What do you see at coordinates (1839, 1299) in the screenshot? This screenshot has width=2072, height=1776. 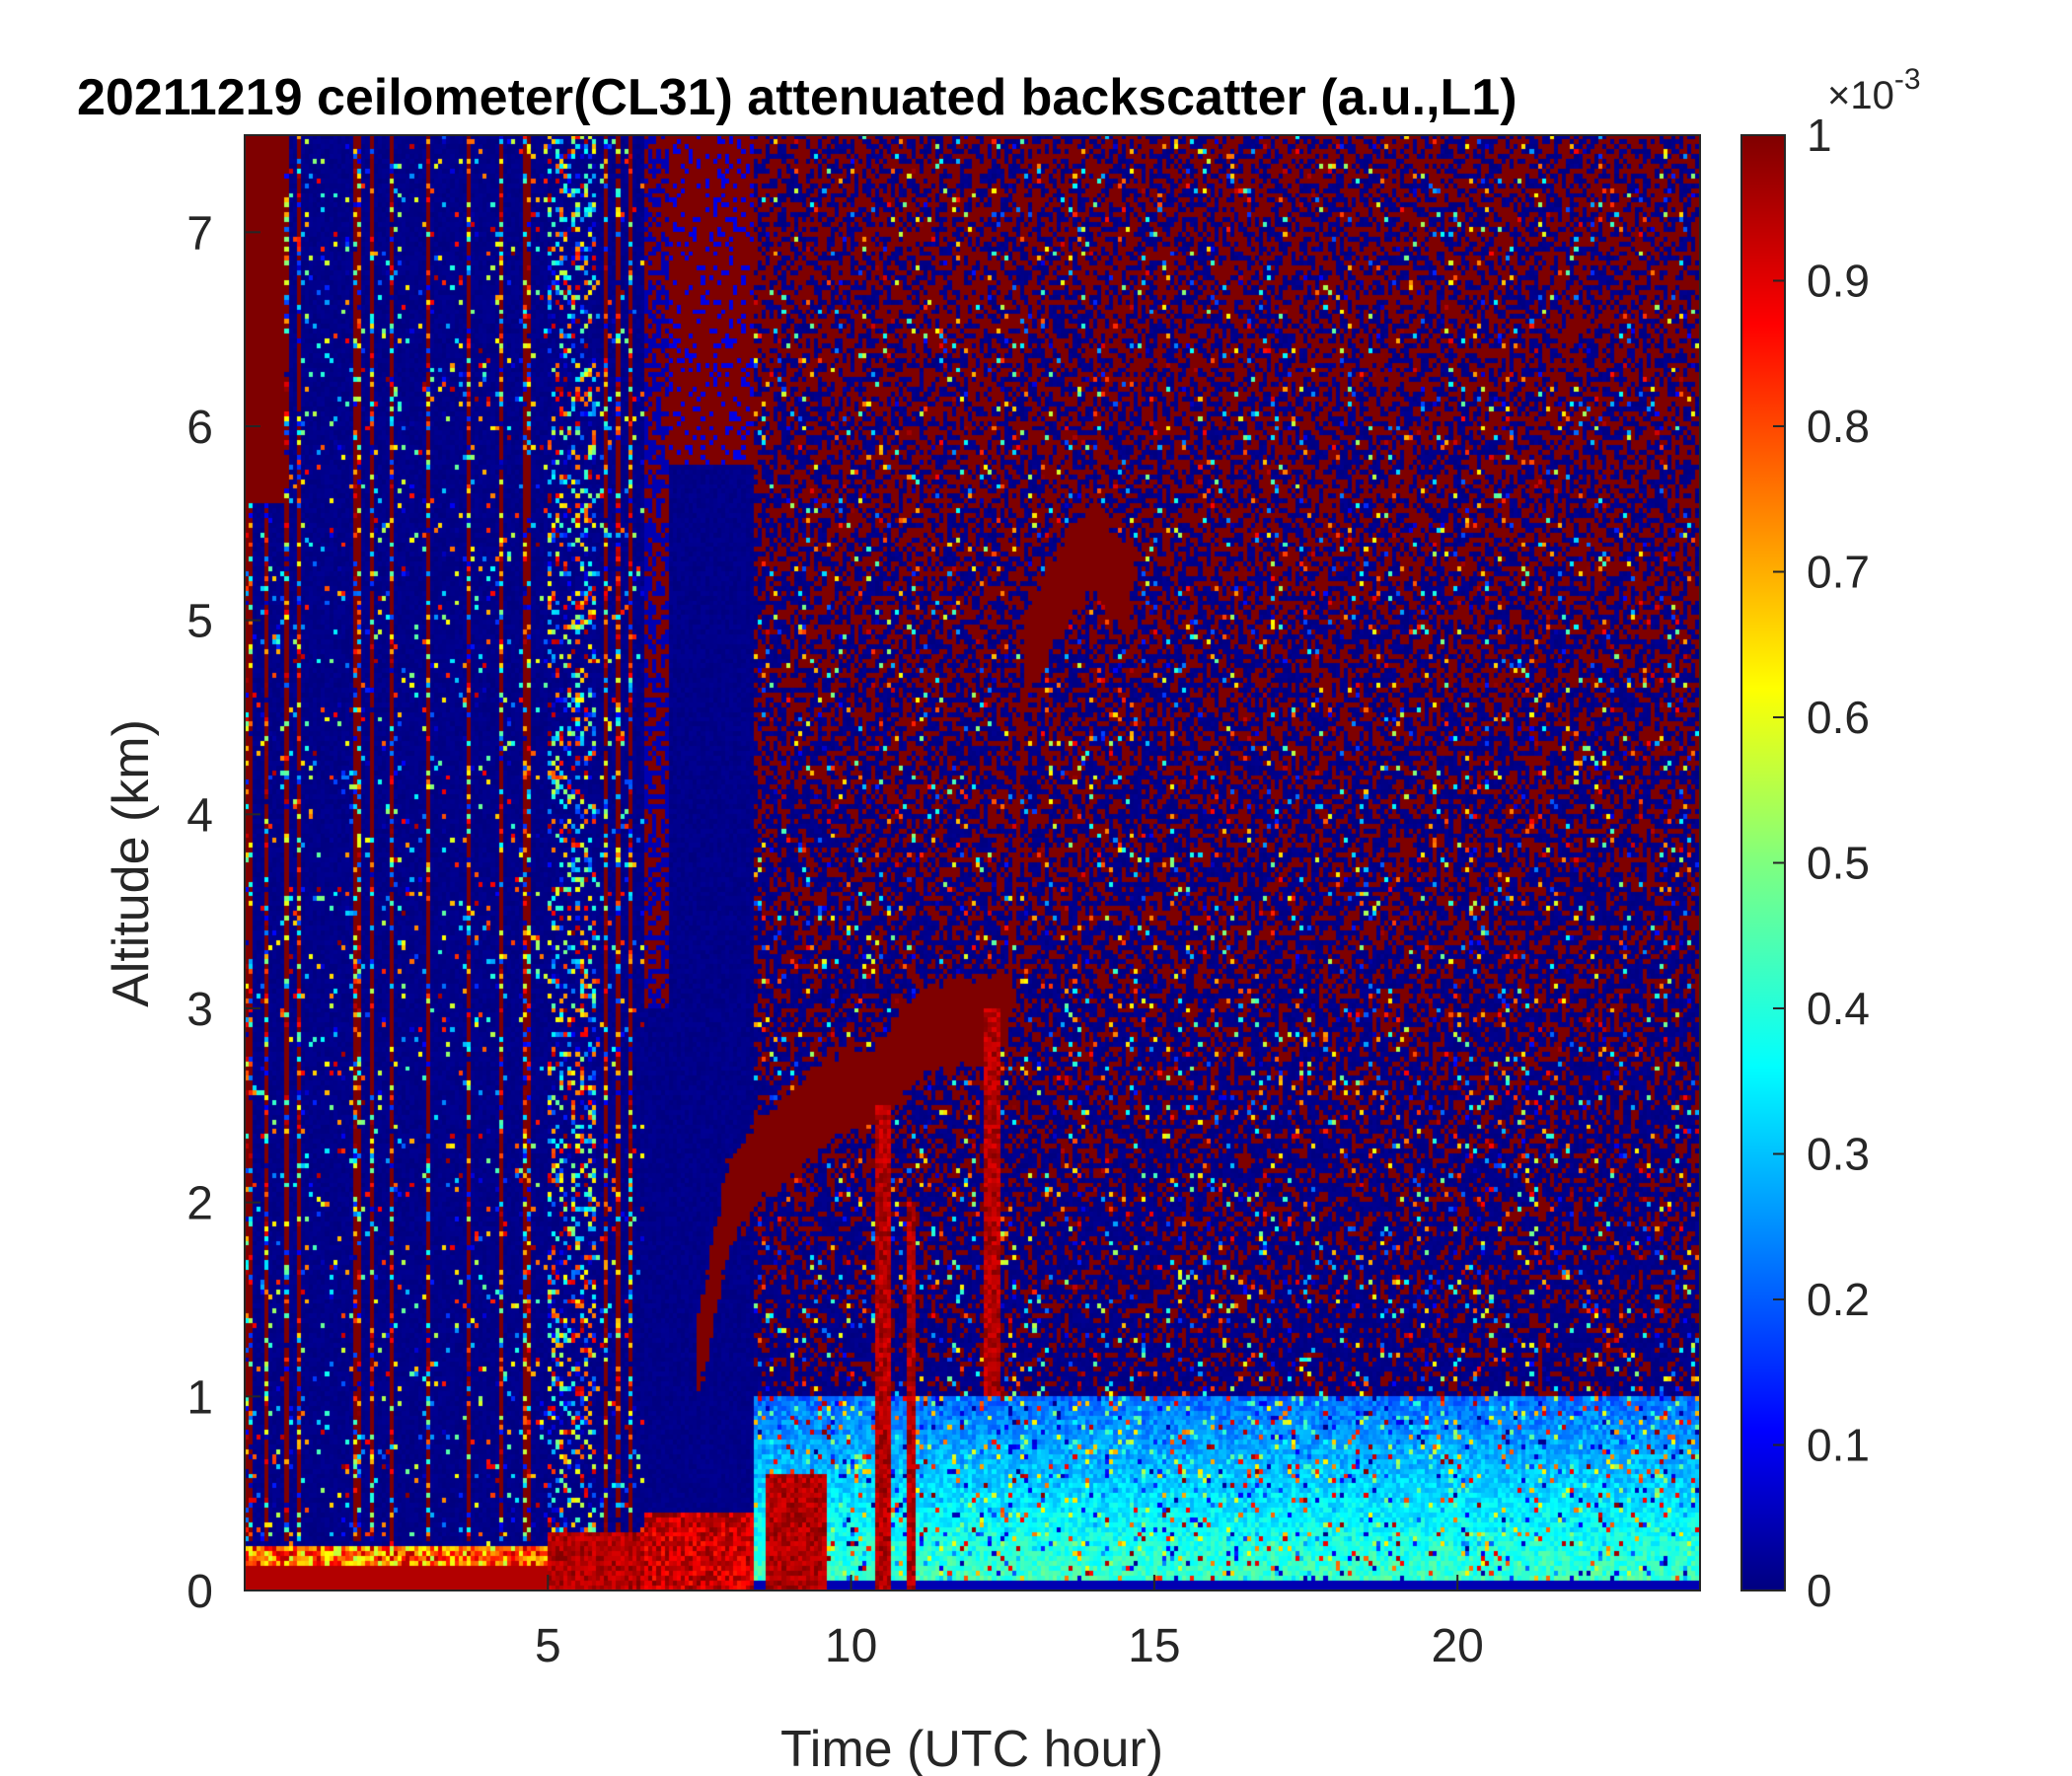 I see `colorbar-tick-label: 0.2` at bounding box center [1839, 1299].